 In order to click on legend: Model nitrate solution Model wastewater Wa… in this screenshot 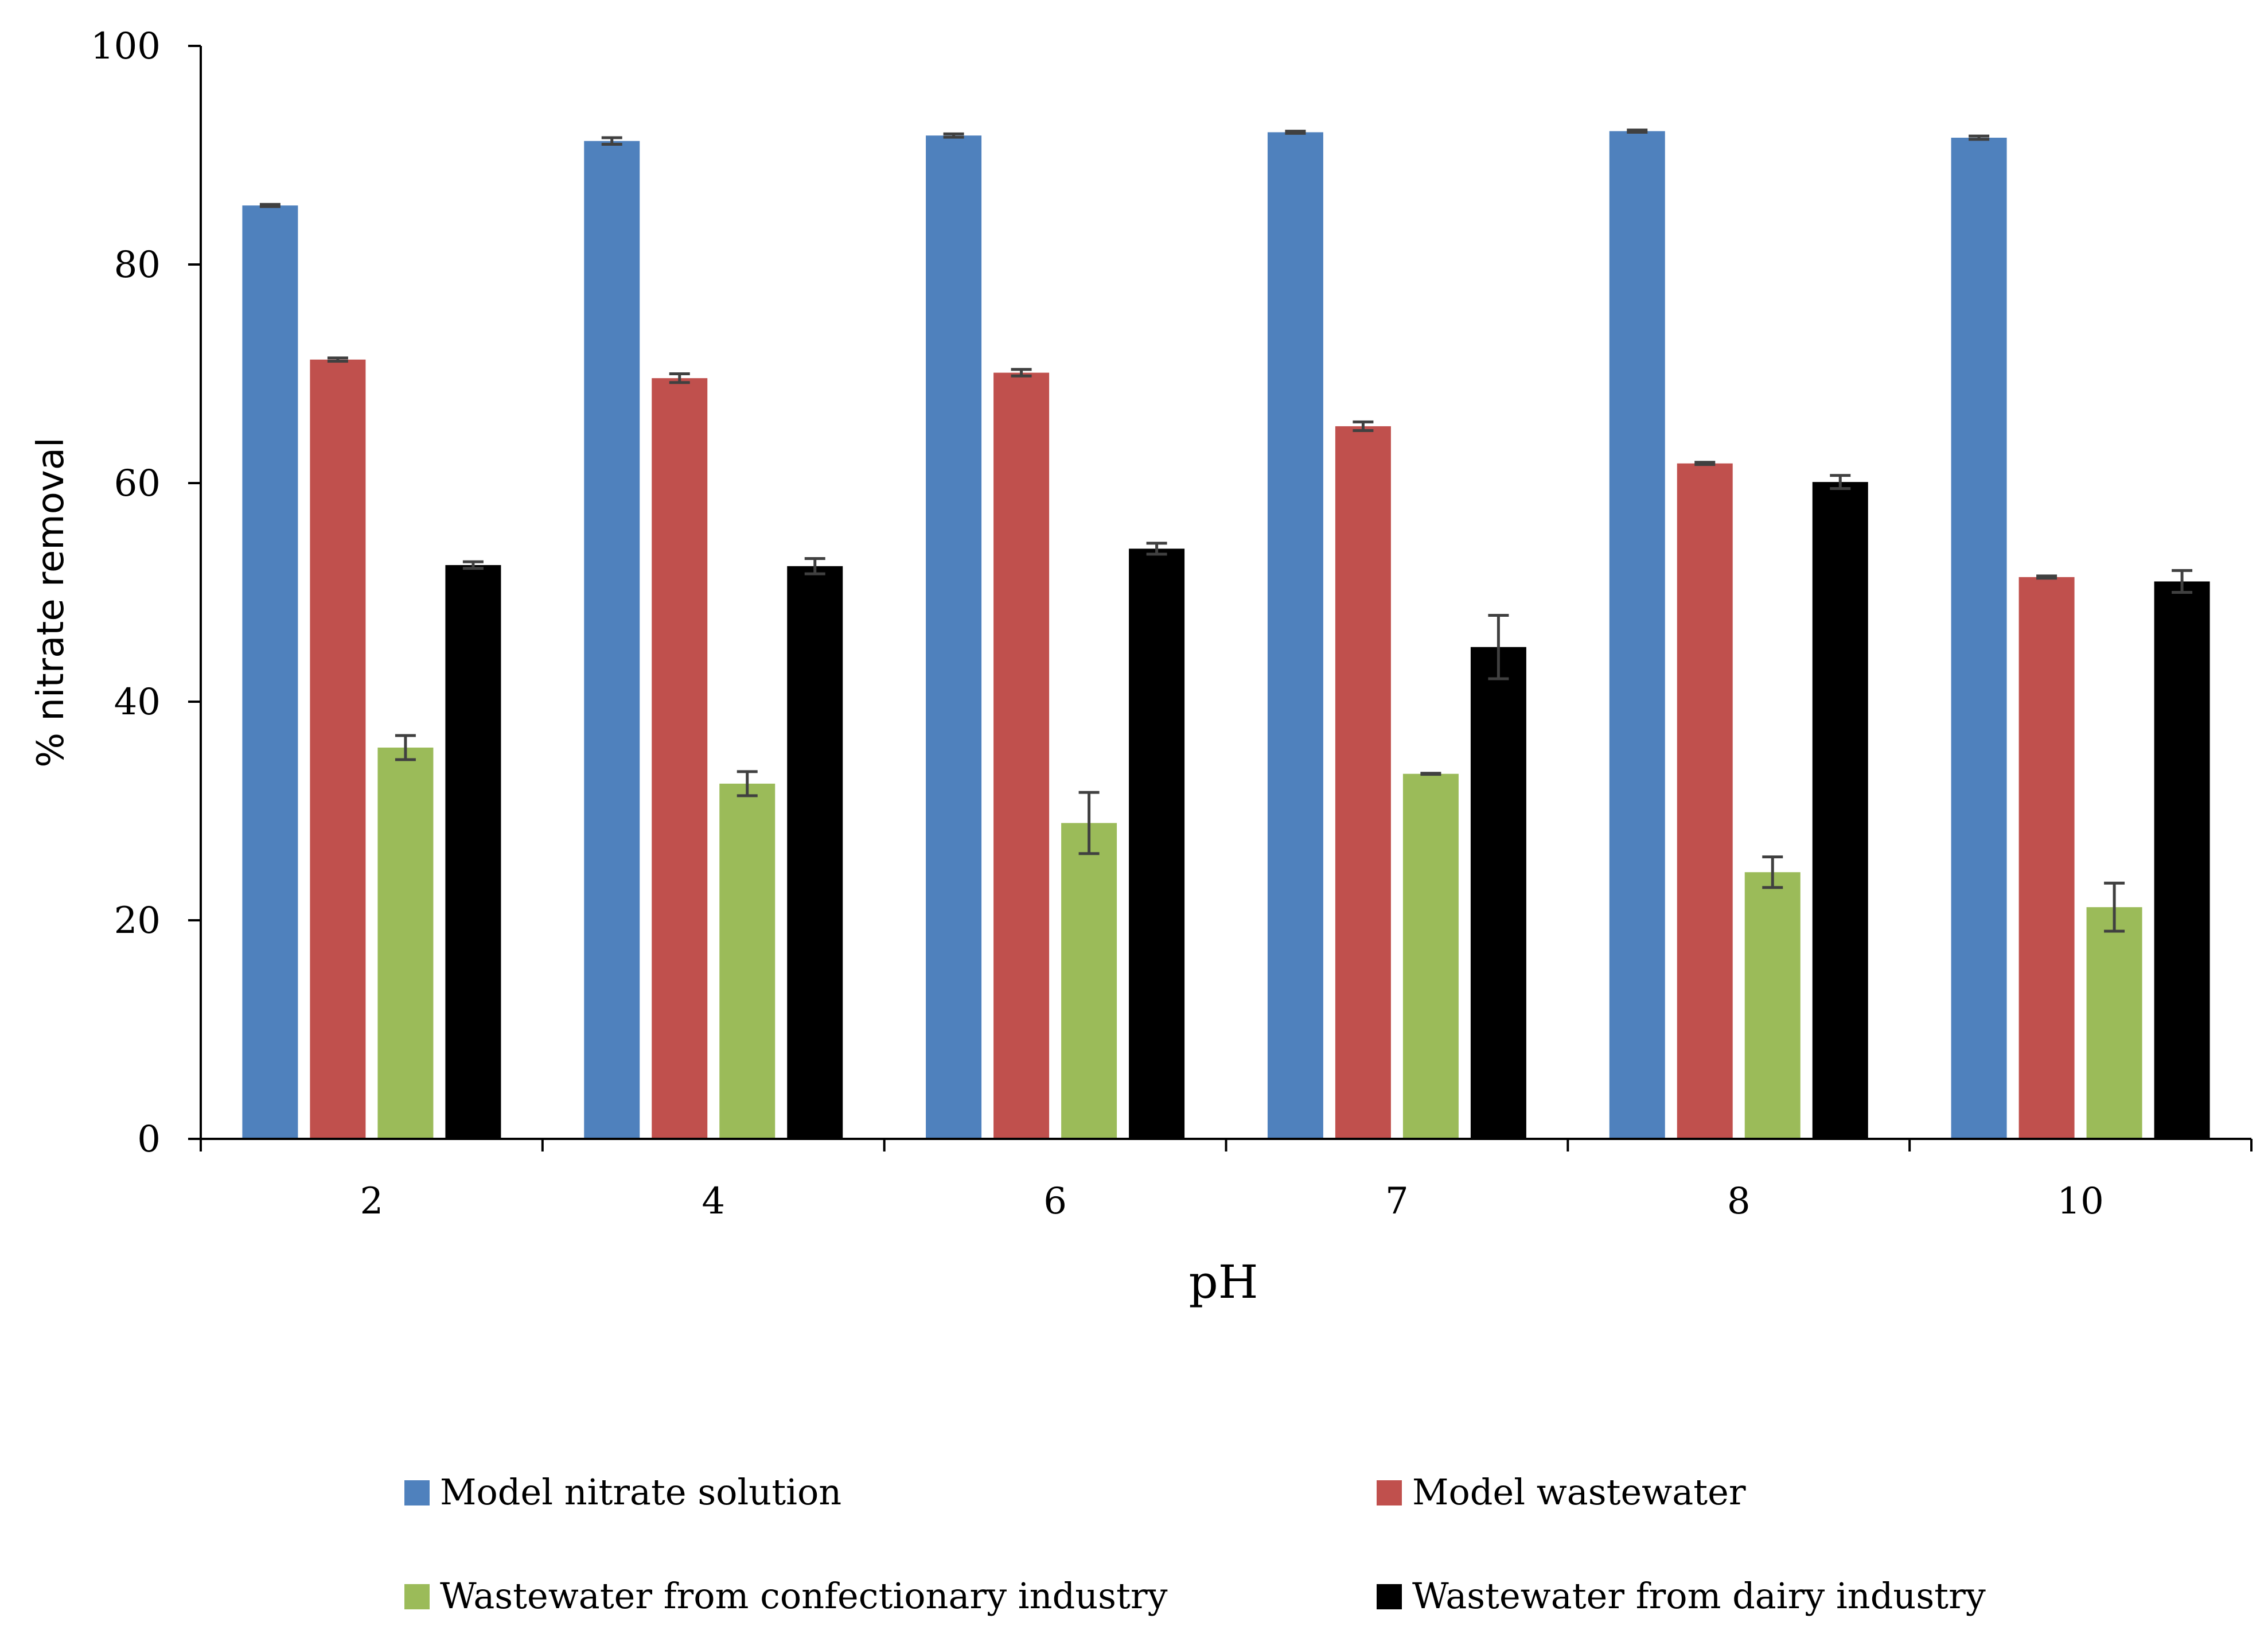, I will do `click(1195, 1544)`.